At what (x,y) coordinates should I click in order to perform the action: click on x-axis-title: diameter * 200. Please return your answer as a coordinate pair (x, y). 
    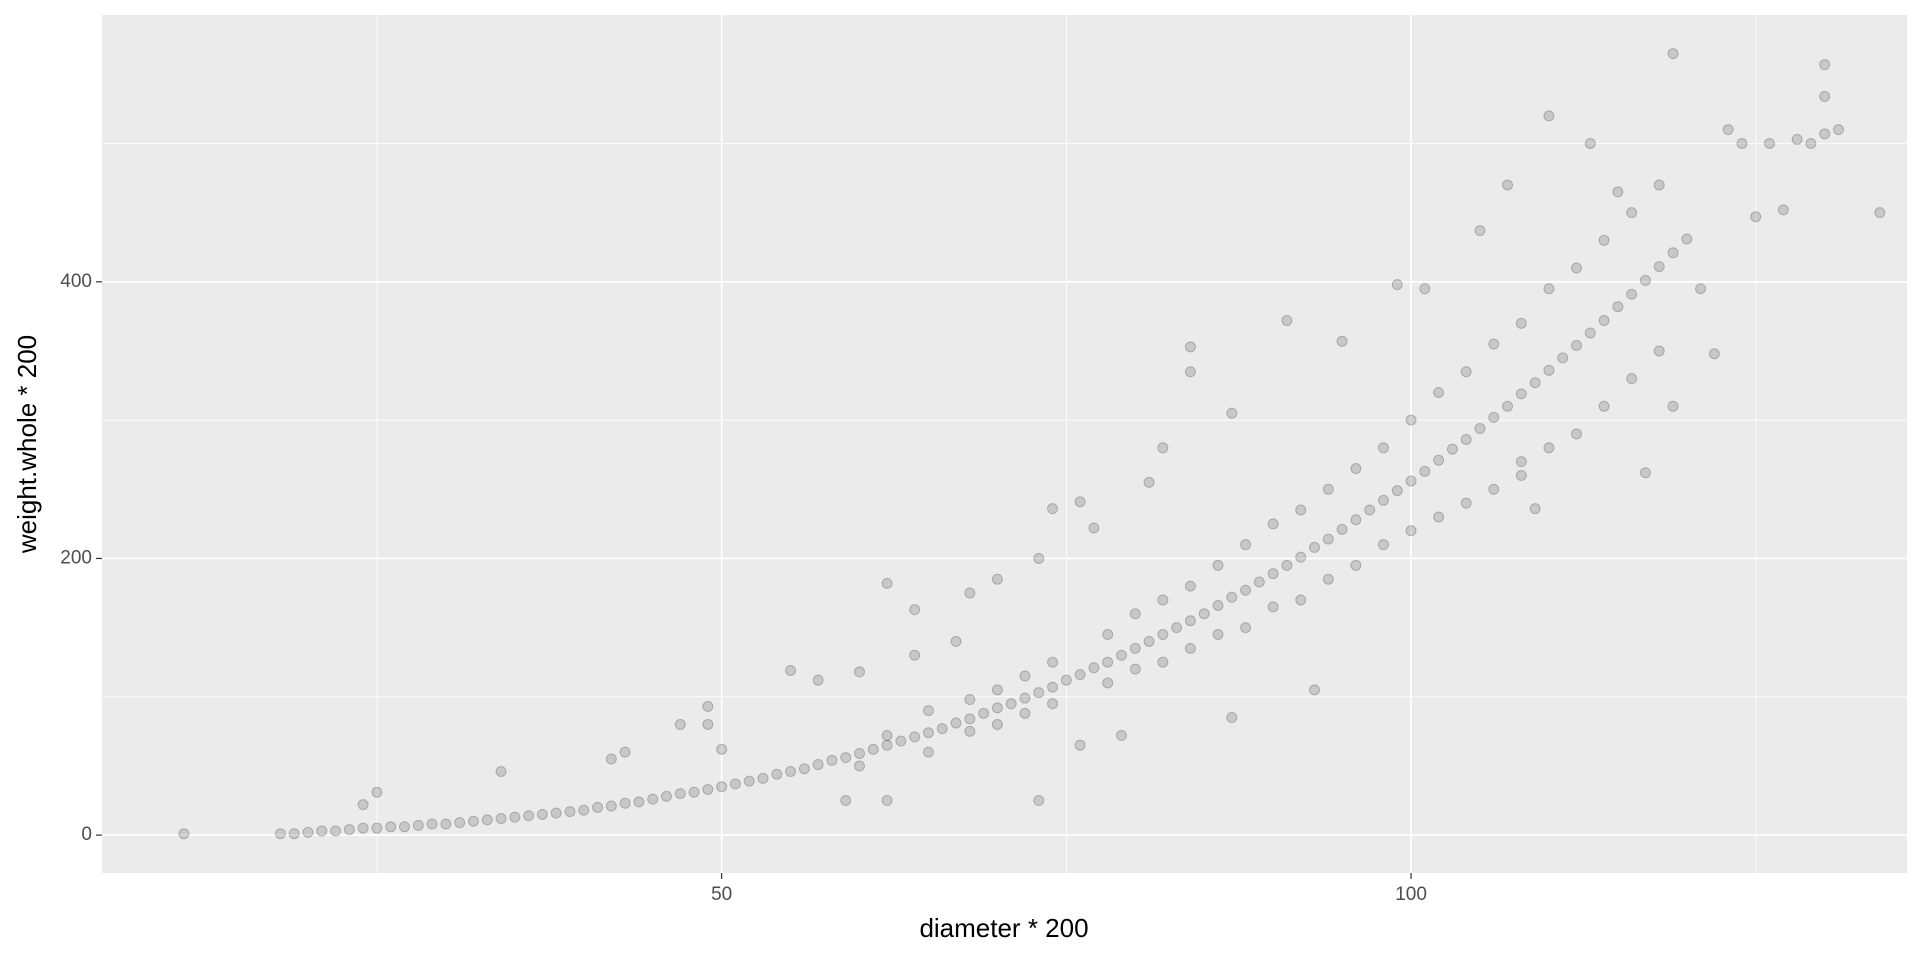
    Looking at the image, I should click on (1003, 928).